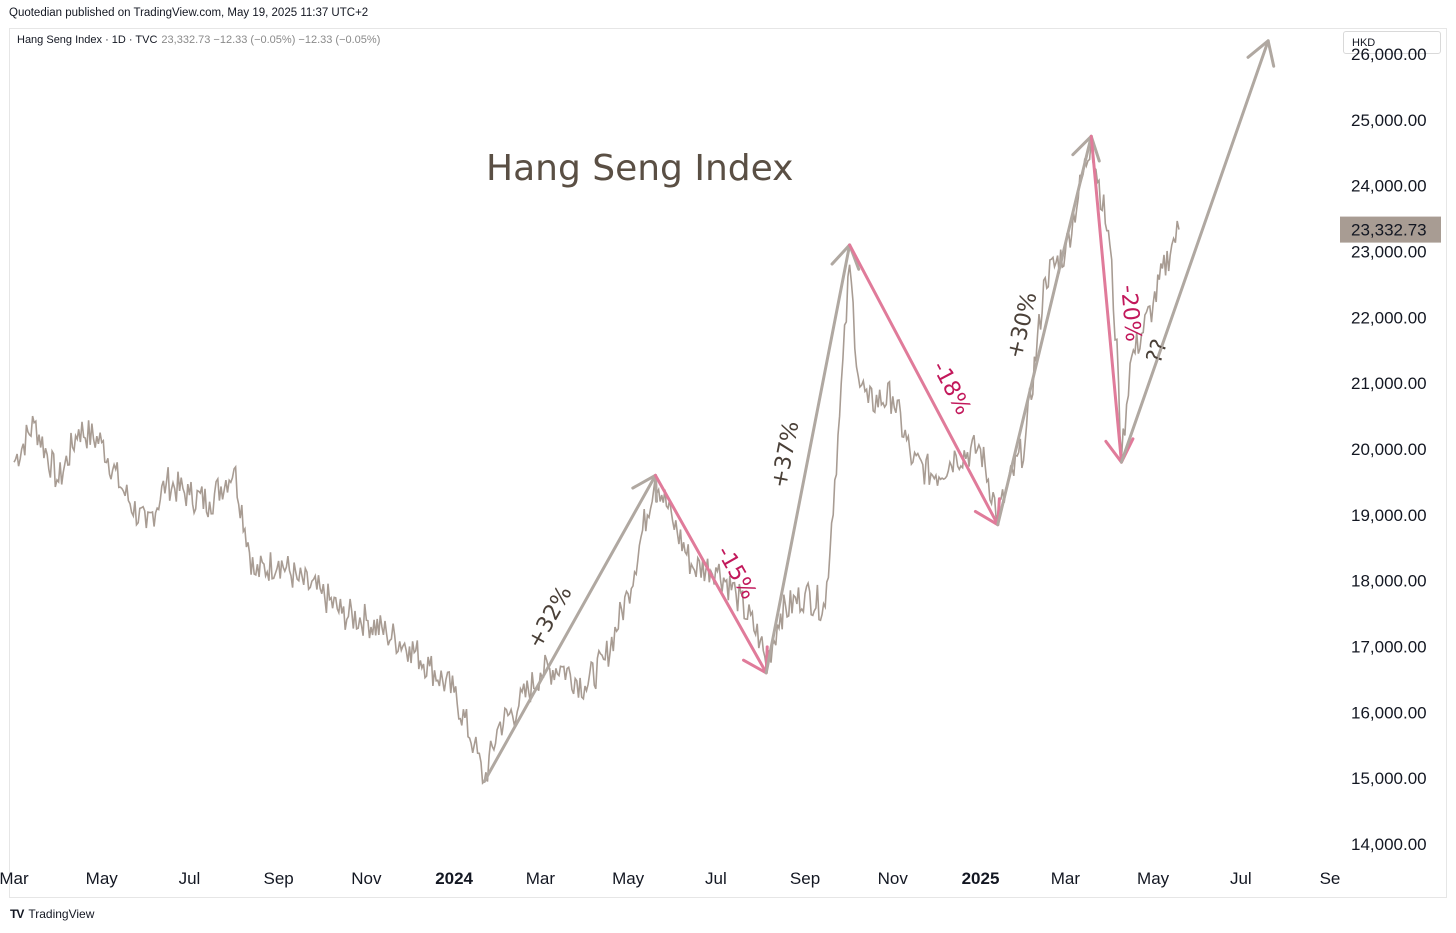  I want to click on annotation-label: -18%, so click(951, 388).